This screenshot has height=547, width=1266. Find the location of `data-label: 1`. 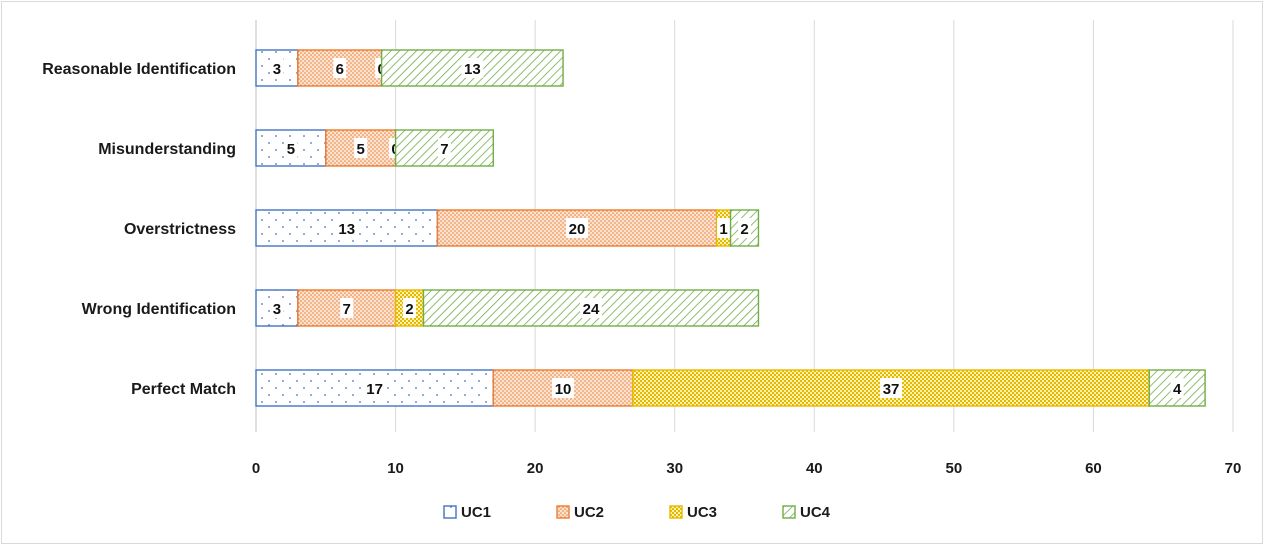

data-label: 1 is located at coordinates (723, 229).